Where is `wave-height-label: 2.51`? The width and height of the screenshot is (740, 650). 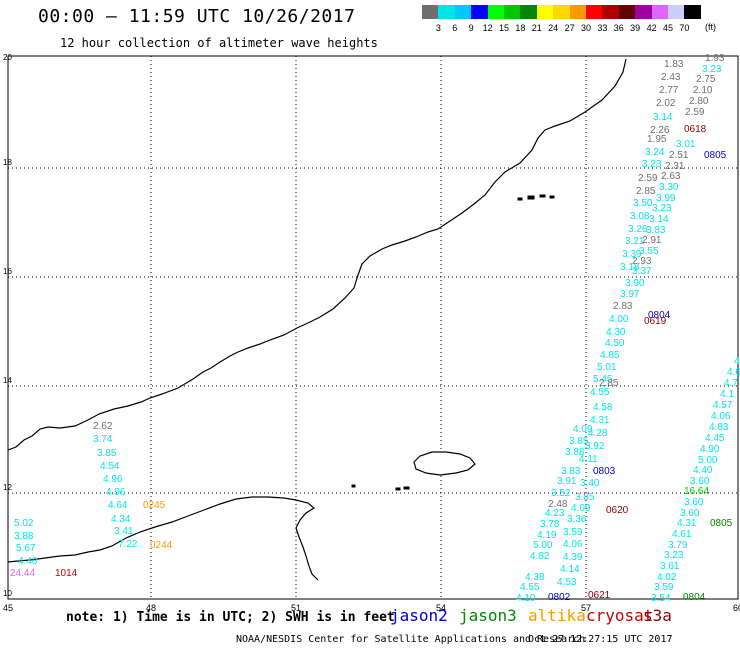
wave-height-label: 2.51 is located at coordinates (679, 155).